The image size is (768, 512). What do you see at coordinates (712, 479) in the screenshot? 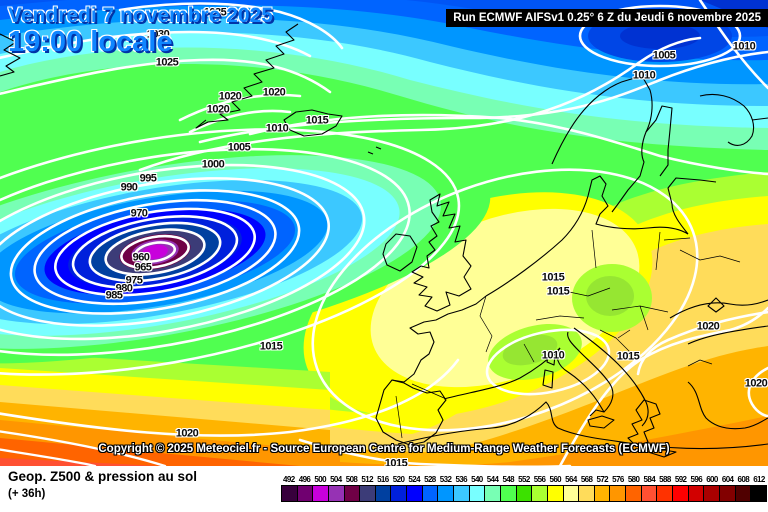
I see `legend-value: 600` at bounding box center [712, 479].